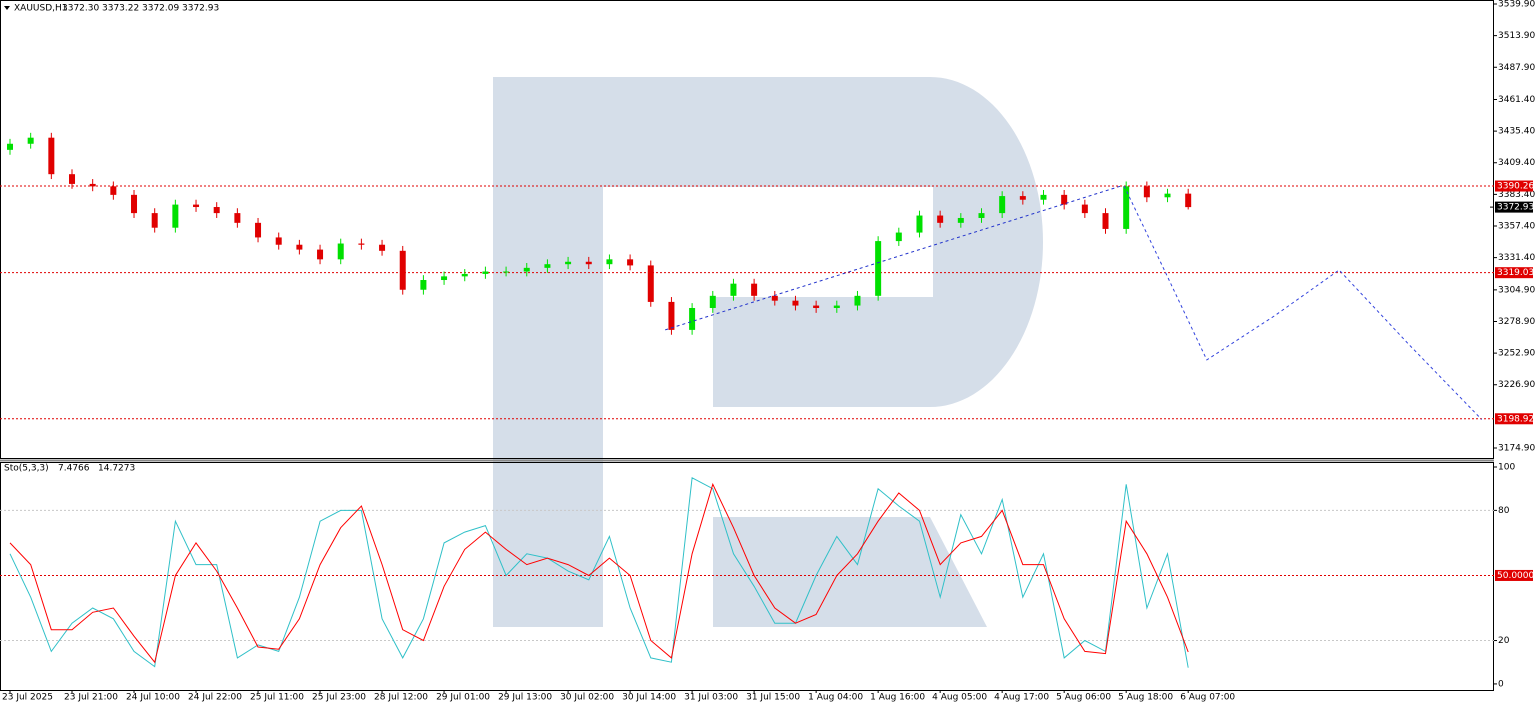 Image resolution: width=1536 pixels, height=705 pixels. What do you see at coordinates (893, 258) in the screenshot?
I see `trendline` at bounding box center [893, 258].